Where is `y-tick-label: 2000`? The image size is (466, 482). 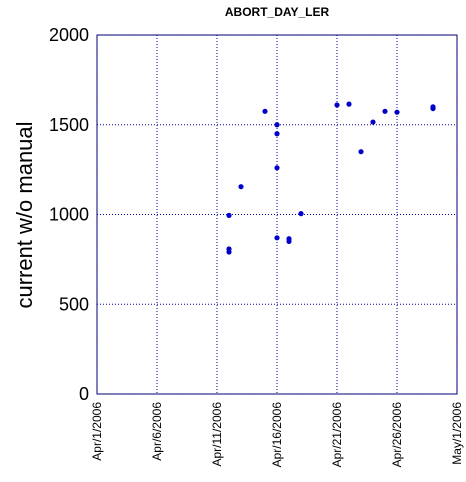
y-tick-label: 2000 is located at coordinates (69, 35).